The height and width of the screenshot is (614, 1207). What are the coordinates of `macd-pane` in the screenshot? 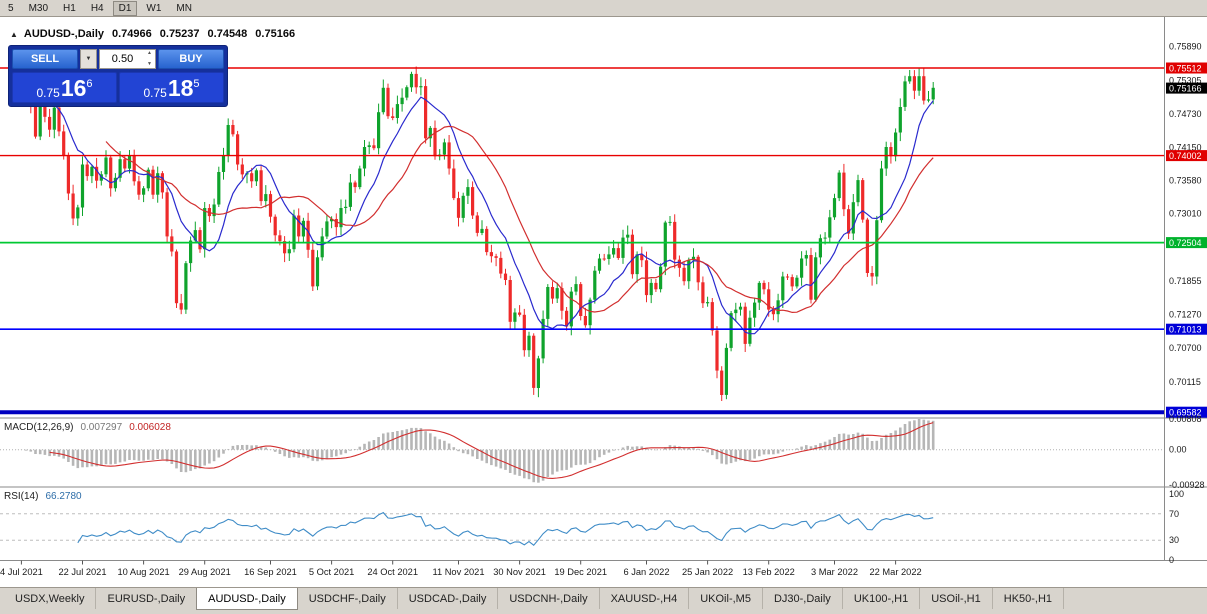 It's located at (582, 451).